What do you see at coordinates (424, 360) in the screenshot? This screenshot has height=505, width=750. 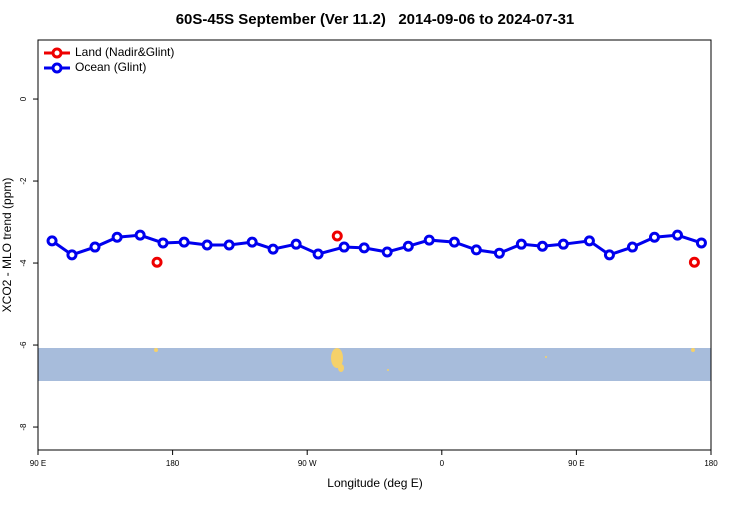 I see `map-land` at bounding box center [424, 360].